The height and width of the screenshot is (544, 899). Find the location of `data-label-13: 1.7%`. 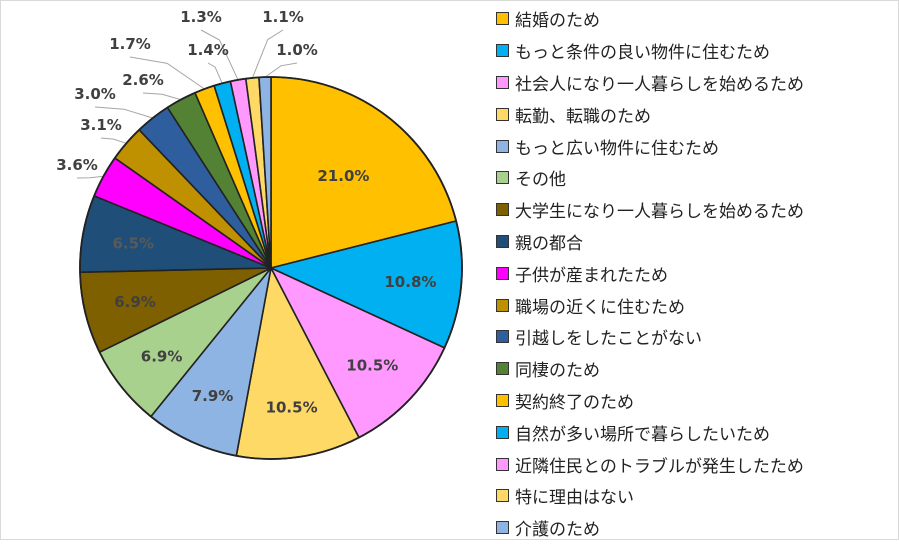

data-label-13: 1.7% is located at coordinates (130, 44).